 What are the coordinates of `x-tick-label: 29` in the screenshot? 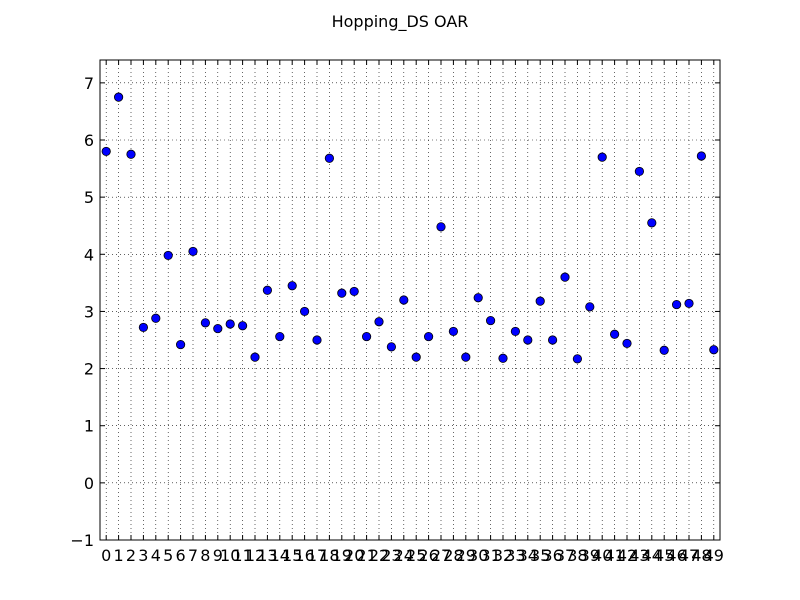 It's located at (466, 555).